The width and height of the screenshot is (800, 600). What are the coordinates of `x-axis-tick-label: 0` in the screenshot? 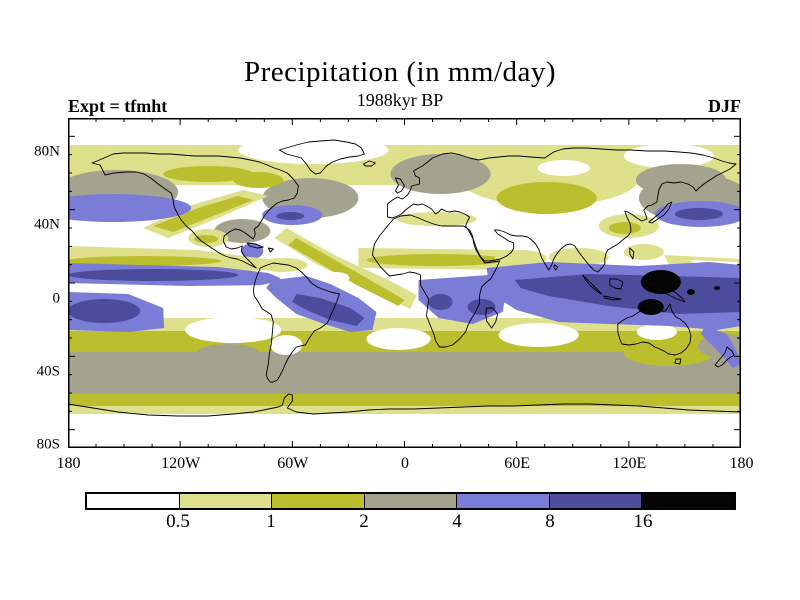 It's located at (405, 463).